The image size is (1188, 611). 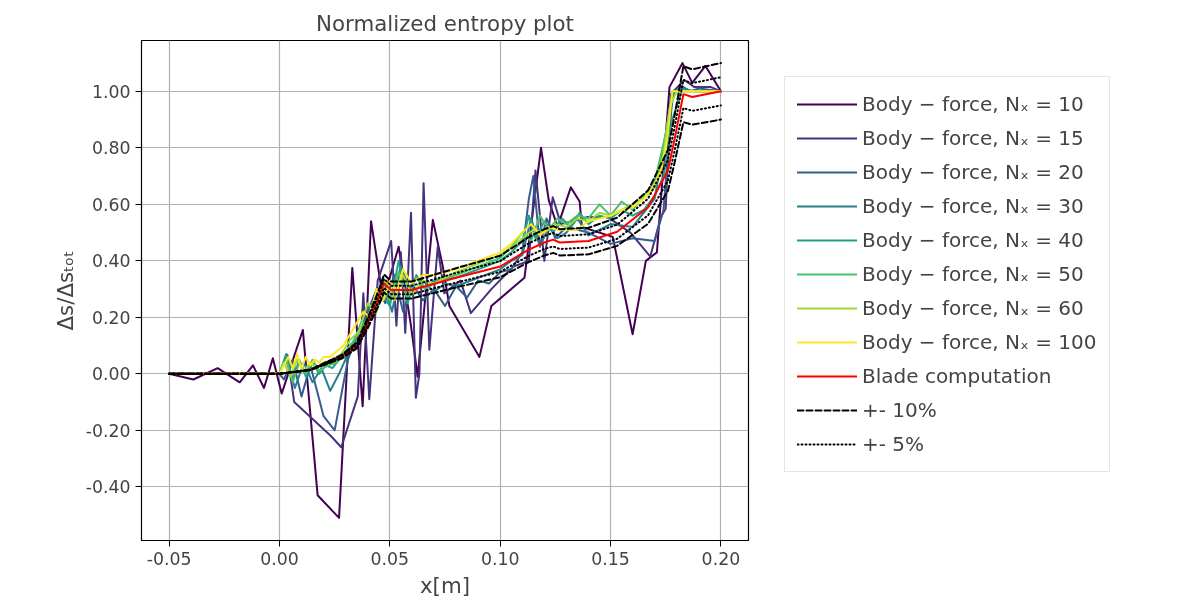 I want to click on y-tick-label: -0.20, so click(x=108, y=430).